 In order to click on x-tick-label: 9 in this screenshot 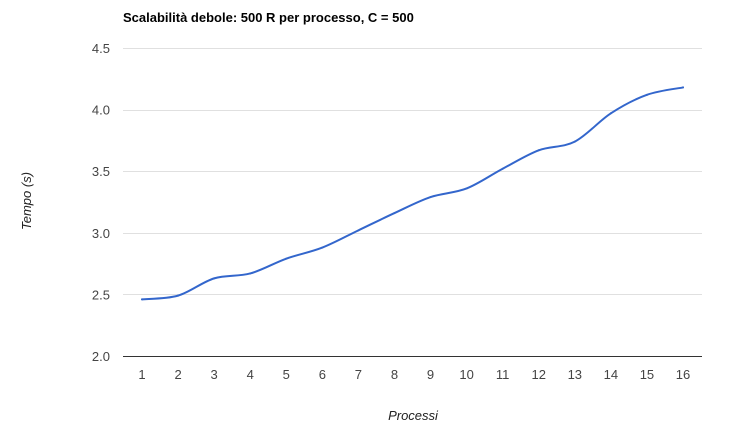, I will do `click(430, 374)`.